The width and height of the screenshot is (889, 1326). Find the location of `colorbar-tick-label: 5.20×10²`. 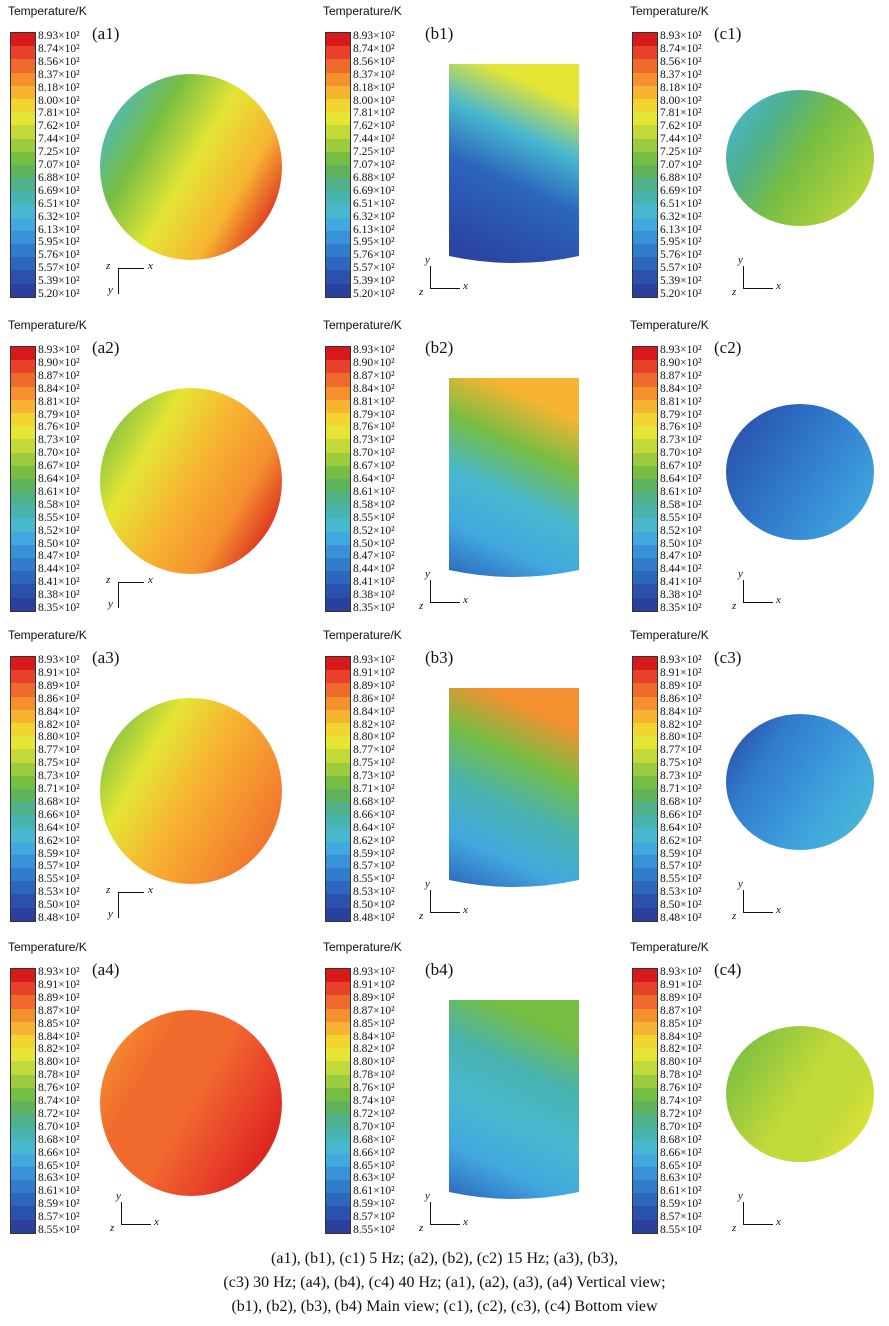

colorbar-tick-label: 5.20×10² is located at coordinates (59, 294).